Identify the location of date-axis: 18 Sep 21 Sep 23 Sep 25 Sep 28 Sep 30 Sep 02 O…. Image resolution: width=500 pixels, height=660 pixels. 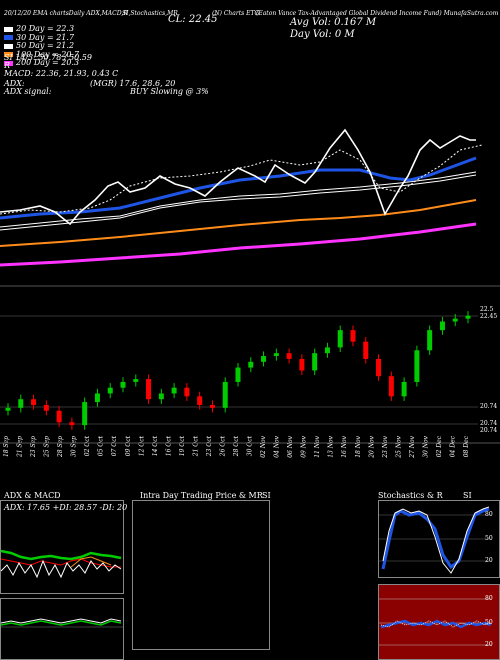
(236, 446).